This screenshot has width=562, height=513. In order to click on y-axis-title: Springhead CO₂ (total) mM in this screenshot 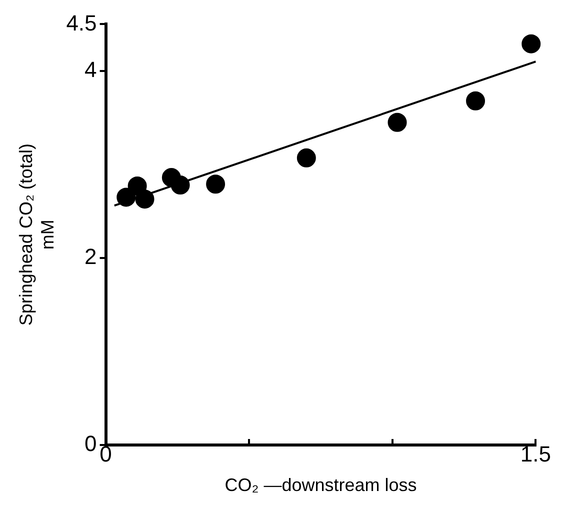, I will do `click(37, 235)`.